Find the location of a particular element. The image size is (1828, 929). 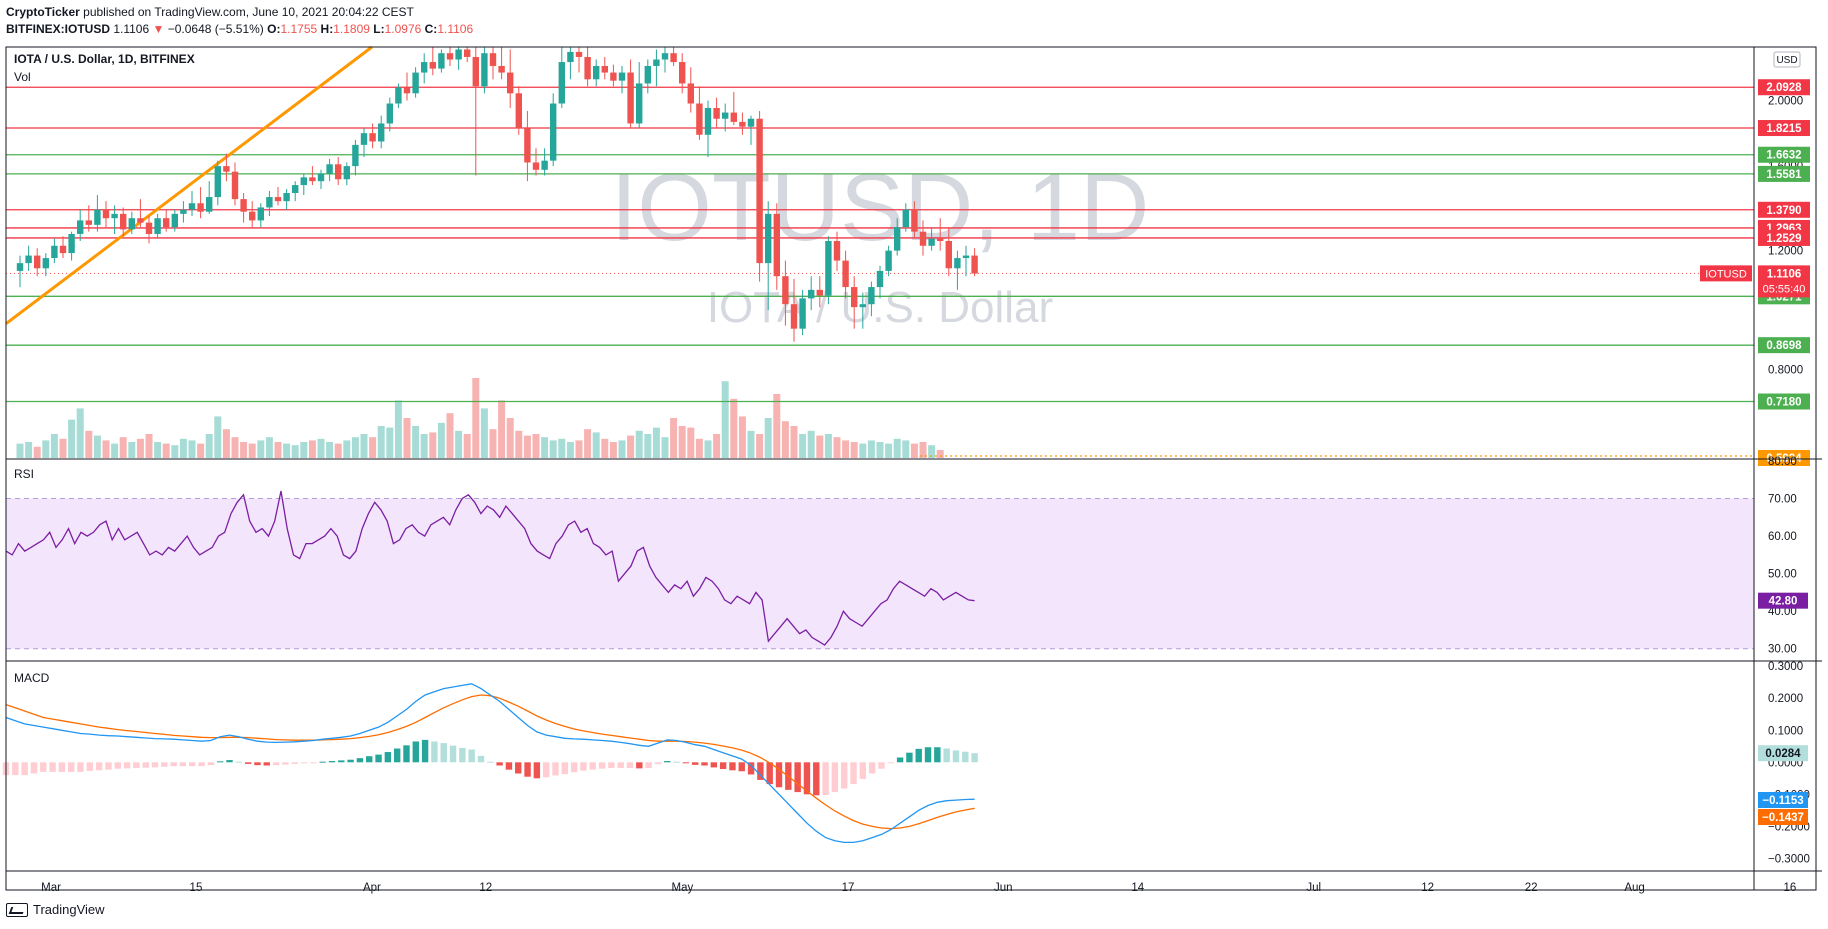

currency-label: USD is located at coordinates (1786, 60).